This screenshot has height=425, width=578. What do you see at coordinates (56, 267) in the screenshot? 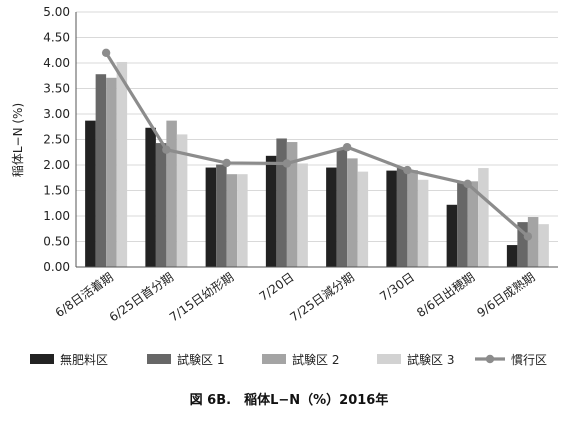
I see `y-tick-label: 0.00` at bounding box center [56, 267].